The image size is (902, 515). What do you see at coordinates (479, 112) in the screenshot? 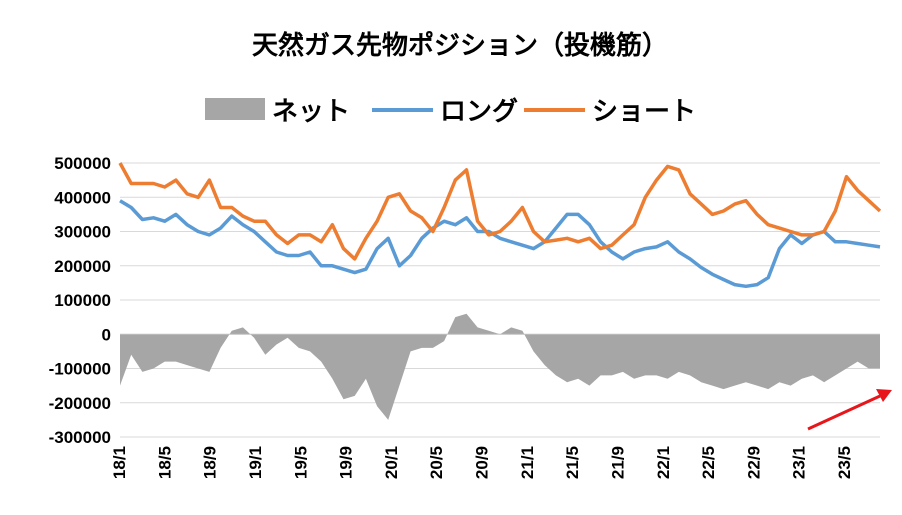
I see `legend-label-long: ロング` at bounding box center [479, 112].